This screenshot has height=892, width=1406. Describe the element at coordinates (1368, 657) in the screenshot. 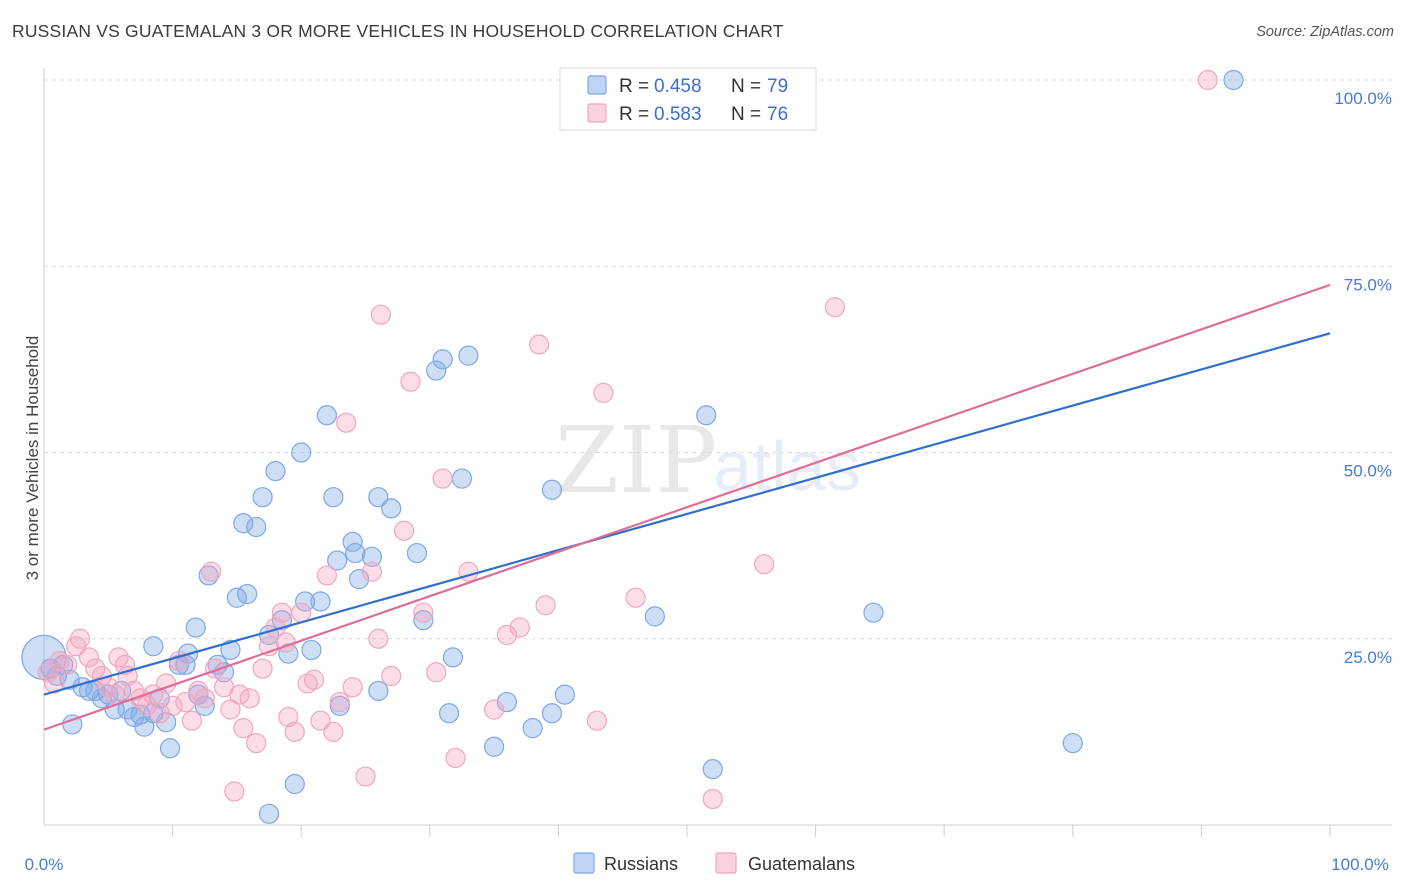

I see `y-tick-label-0: 25.0%` at that location.